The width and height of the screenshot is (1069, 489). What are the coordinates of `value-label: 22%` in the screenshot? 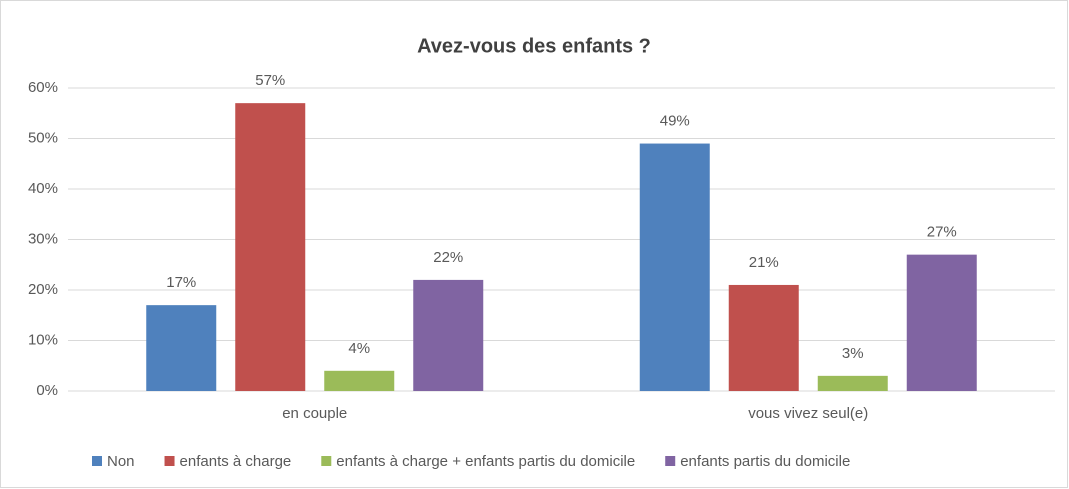 It's located at (448, 257).